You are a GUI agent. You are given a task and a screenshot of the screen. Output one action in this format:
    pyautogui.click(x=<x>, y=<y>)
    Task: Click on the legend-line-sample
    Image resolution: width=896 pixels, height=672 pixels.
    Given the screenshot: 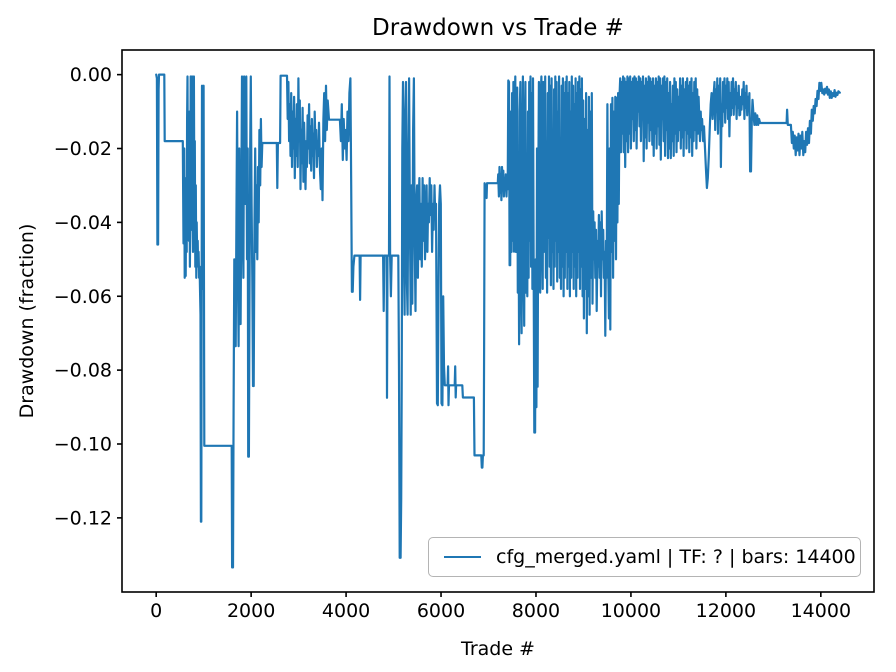 What is the action you would take?
    pyautogui.click(x=462, y=557)
    